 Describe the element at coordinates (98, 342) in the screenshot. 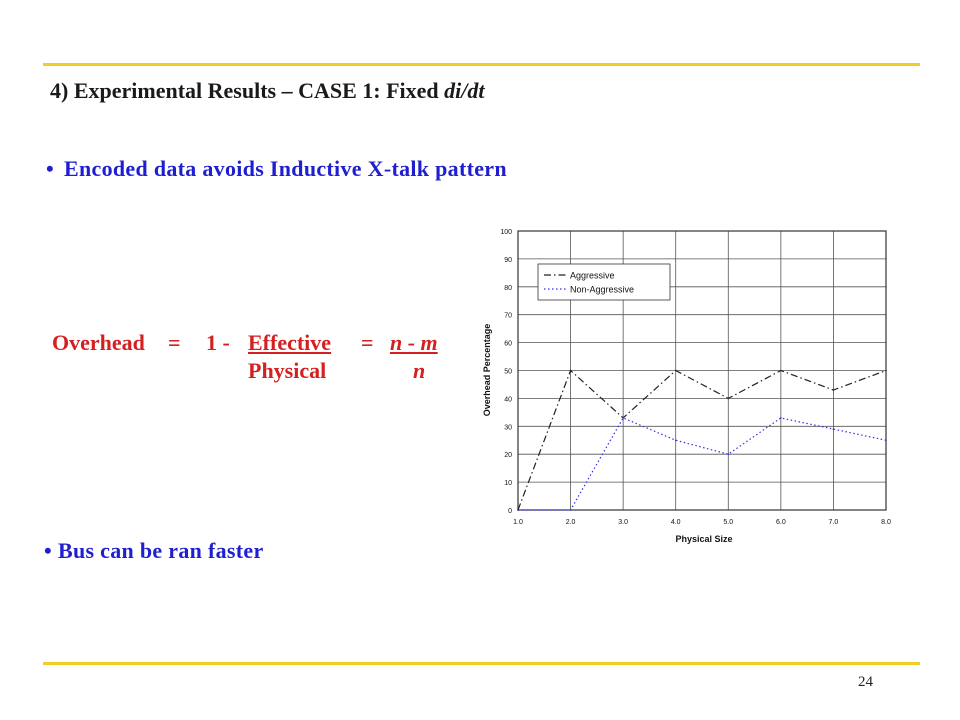

I see `formula-lhs: Overhead` at that location.